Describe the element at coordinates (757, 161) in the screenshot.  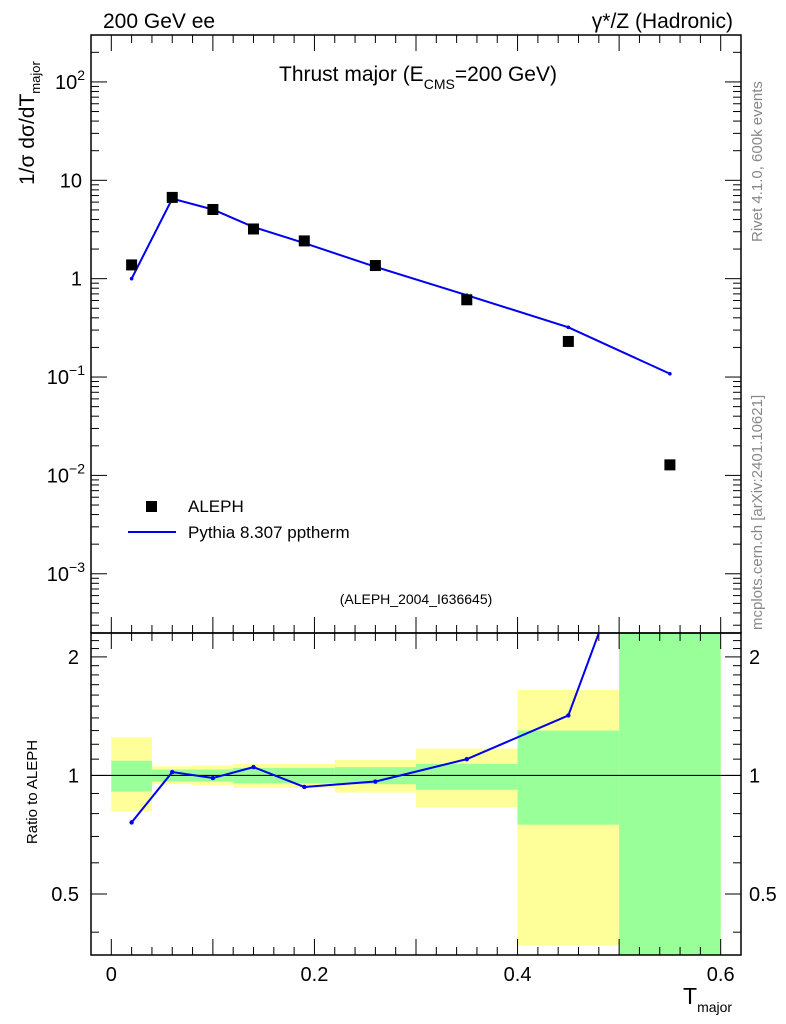
I see `rivet-version-label: Rivet 4.1.0, 600k events` at that location.